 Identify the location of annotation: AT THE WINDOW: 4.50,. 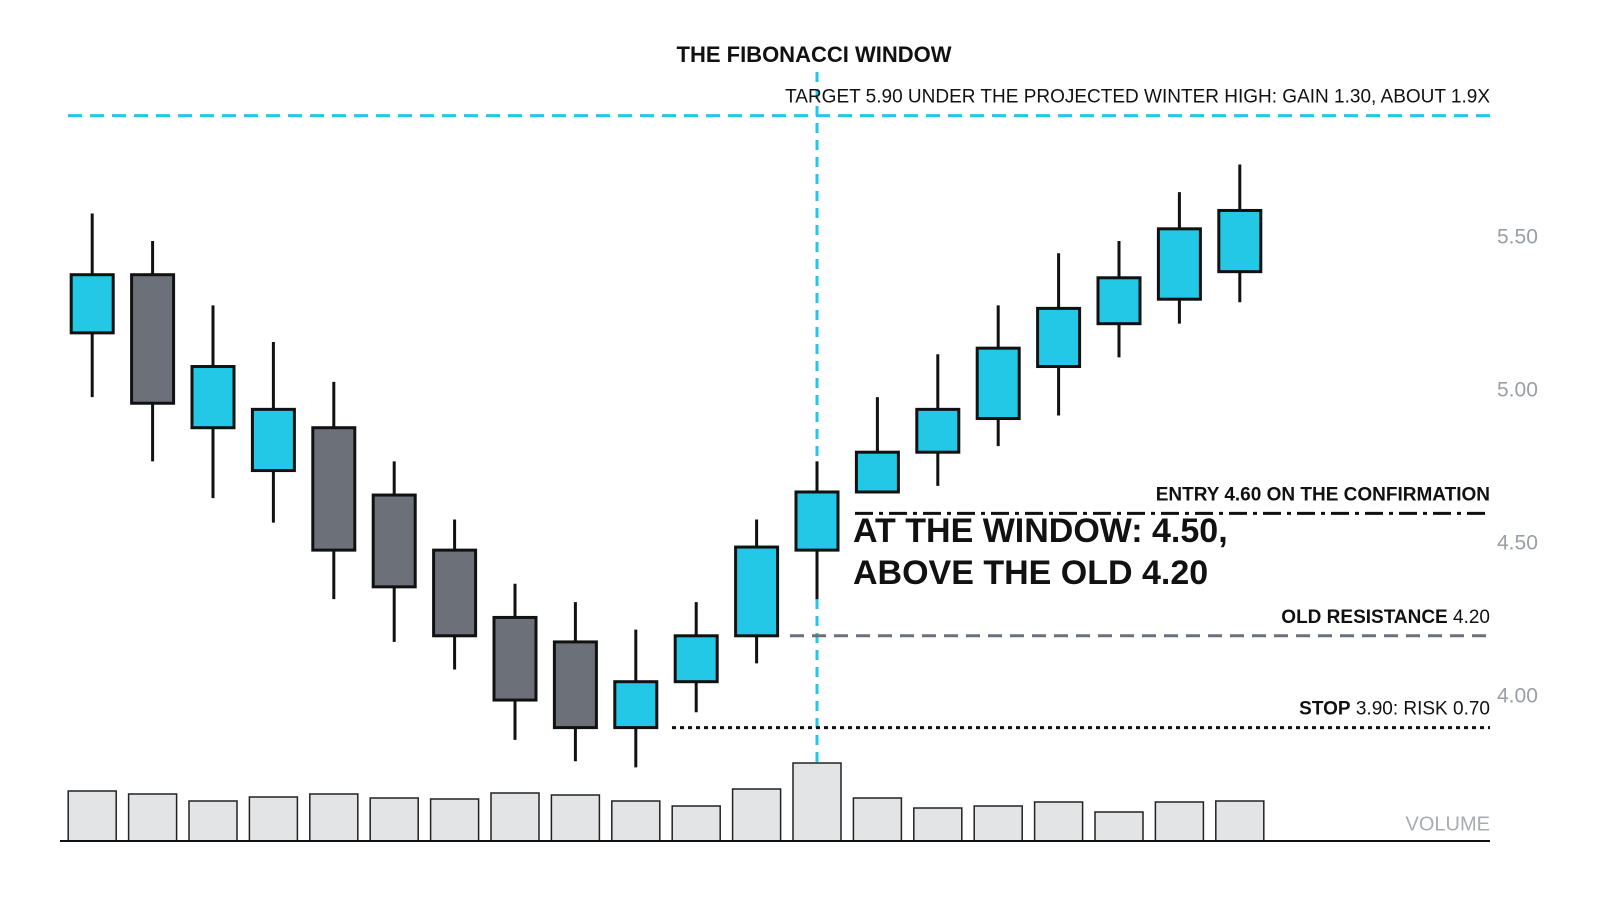
(1040, 531).